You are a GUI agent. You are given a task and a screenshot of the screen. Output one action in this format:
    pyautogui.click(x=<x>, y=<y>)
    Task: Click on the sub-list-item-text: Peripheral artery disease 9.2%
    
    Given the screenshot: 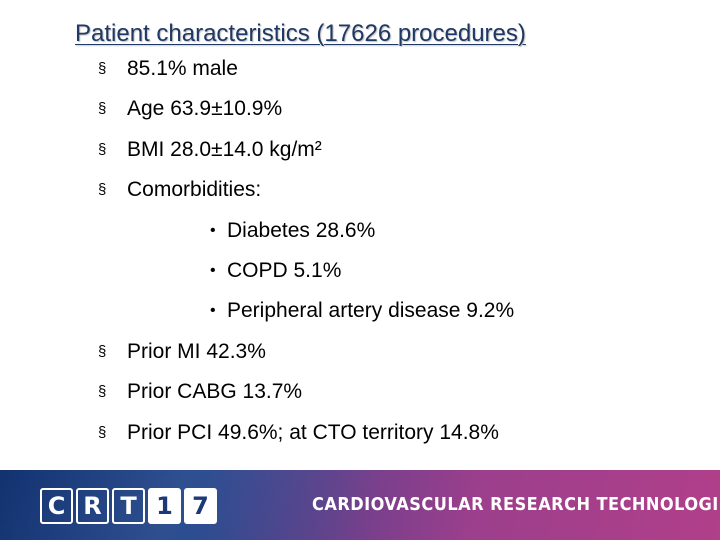 What is the action you would take?
    pyautogui.click(x=371, y=311)
    